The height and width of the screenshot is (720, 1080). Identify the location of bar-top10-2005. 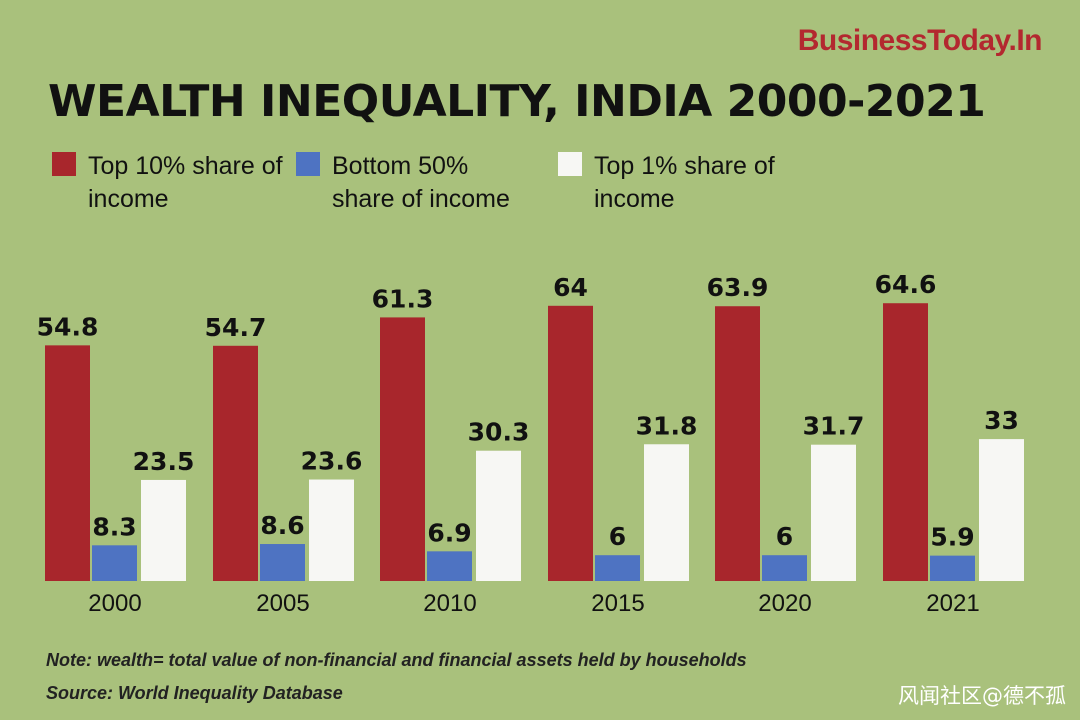
(235, 463).